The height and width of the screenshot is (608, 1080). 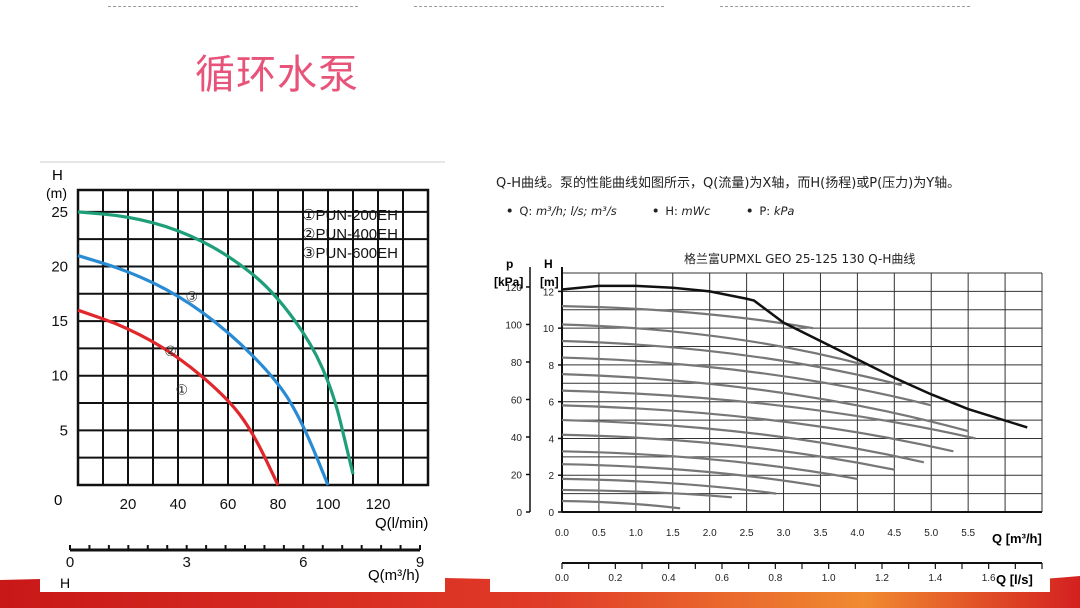 What do you see at coordinates (64, 430) in the screenshot?
I see `y-tick-label: 5` at bounding box center [64, 430].